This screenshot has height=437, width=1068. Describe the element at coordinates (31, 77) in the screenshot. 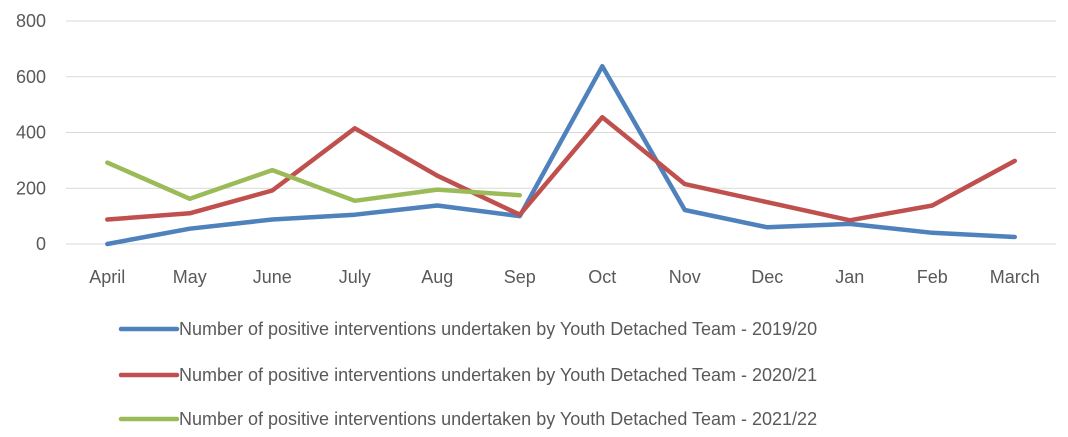

I see `y-tick-label: 600` at that location.